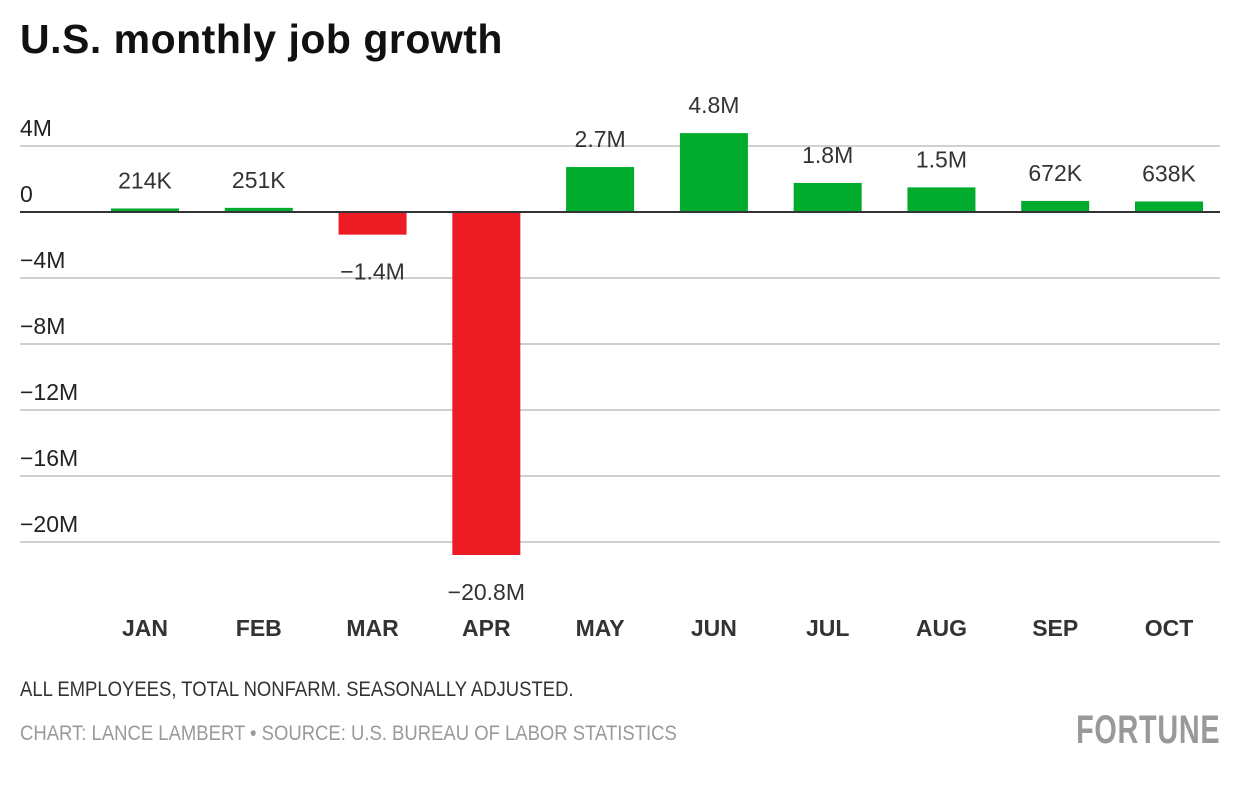  I want to click on data-label: 638K, so click(1169, 173).